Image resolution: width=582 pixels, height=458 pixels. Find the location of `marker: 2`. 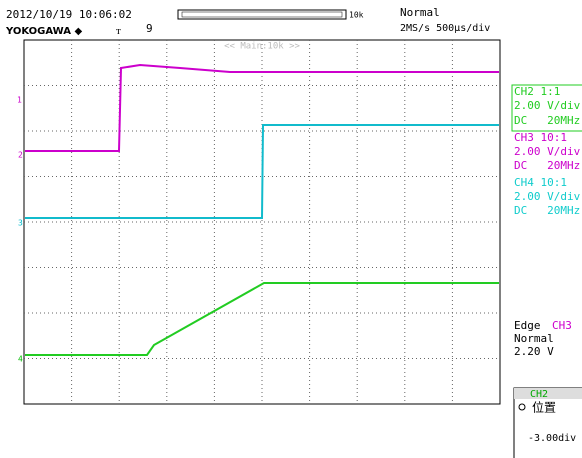

marker: 2 is located at coordinates (20, 155).